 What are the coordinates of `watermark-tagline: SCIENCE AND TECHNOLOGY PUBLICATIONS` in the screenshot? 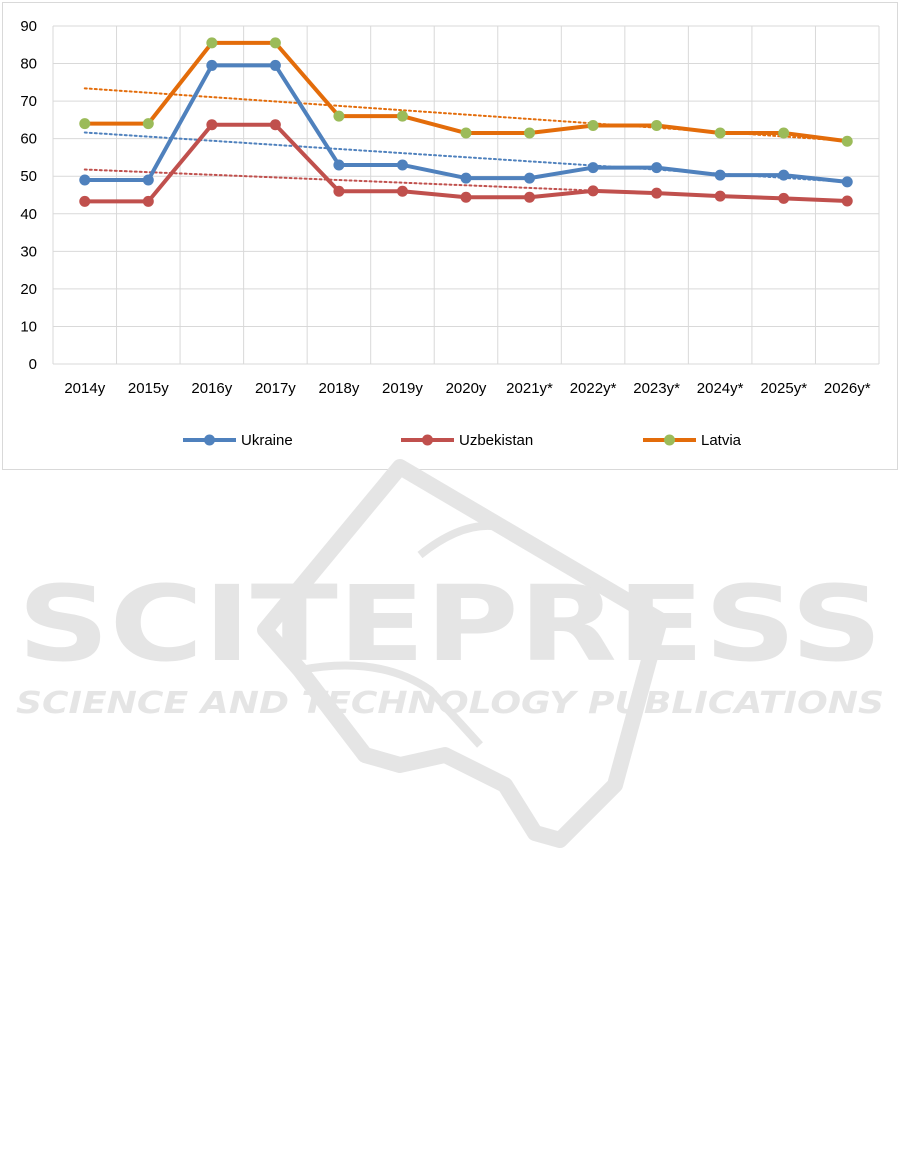 It's located at (450, 703).